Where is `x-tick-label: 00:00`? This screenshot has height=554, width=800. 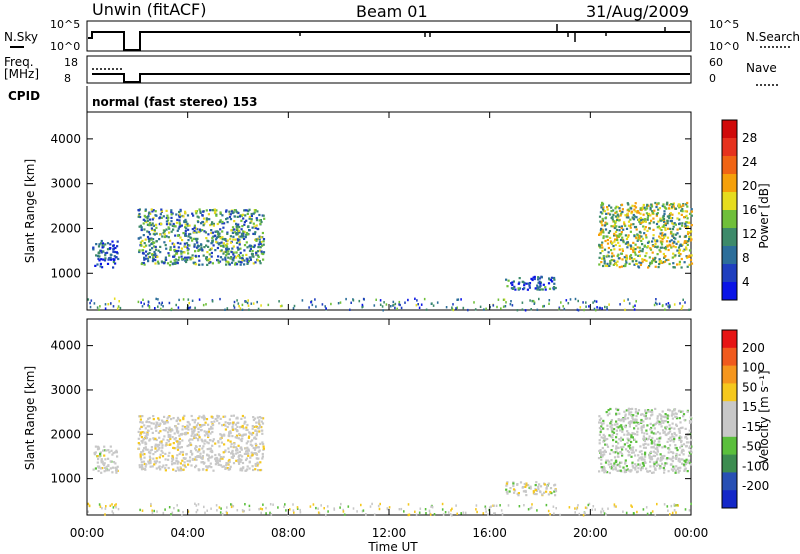 x-tick-label: 00:00 is located at coordinates (87, 533).